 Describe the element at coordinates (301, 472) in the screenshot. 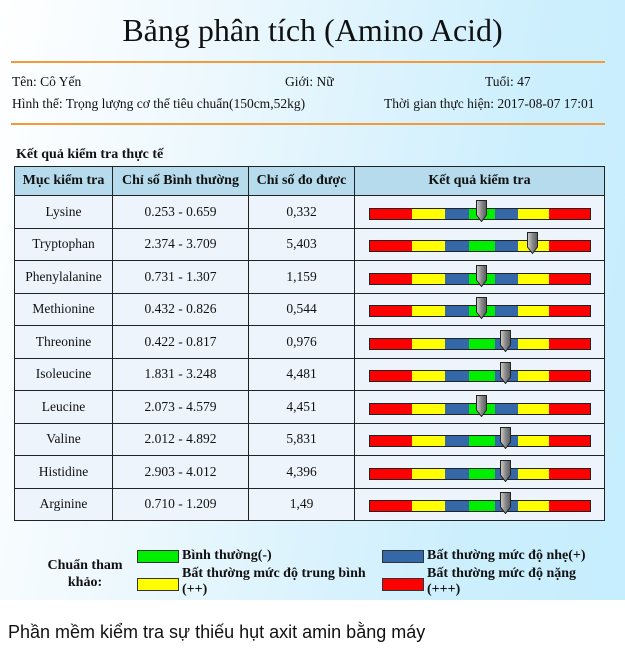

I see `cell-measured: 4,396` at that location.